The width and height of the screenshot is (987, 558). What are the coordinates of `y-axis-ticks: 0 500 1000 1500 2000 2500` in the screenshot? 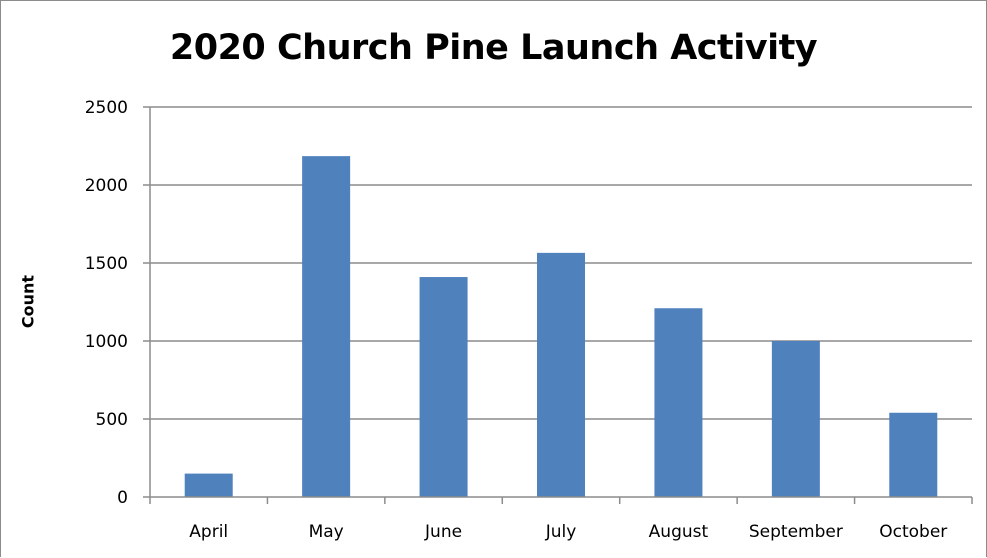 It's located at (117, 303).